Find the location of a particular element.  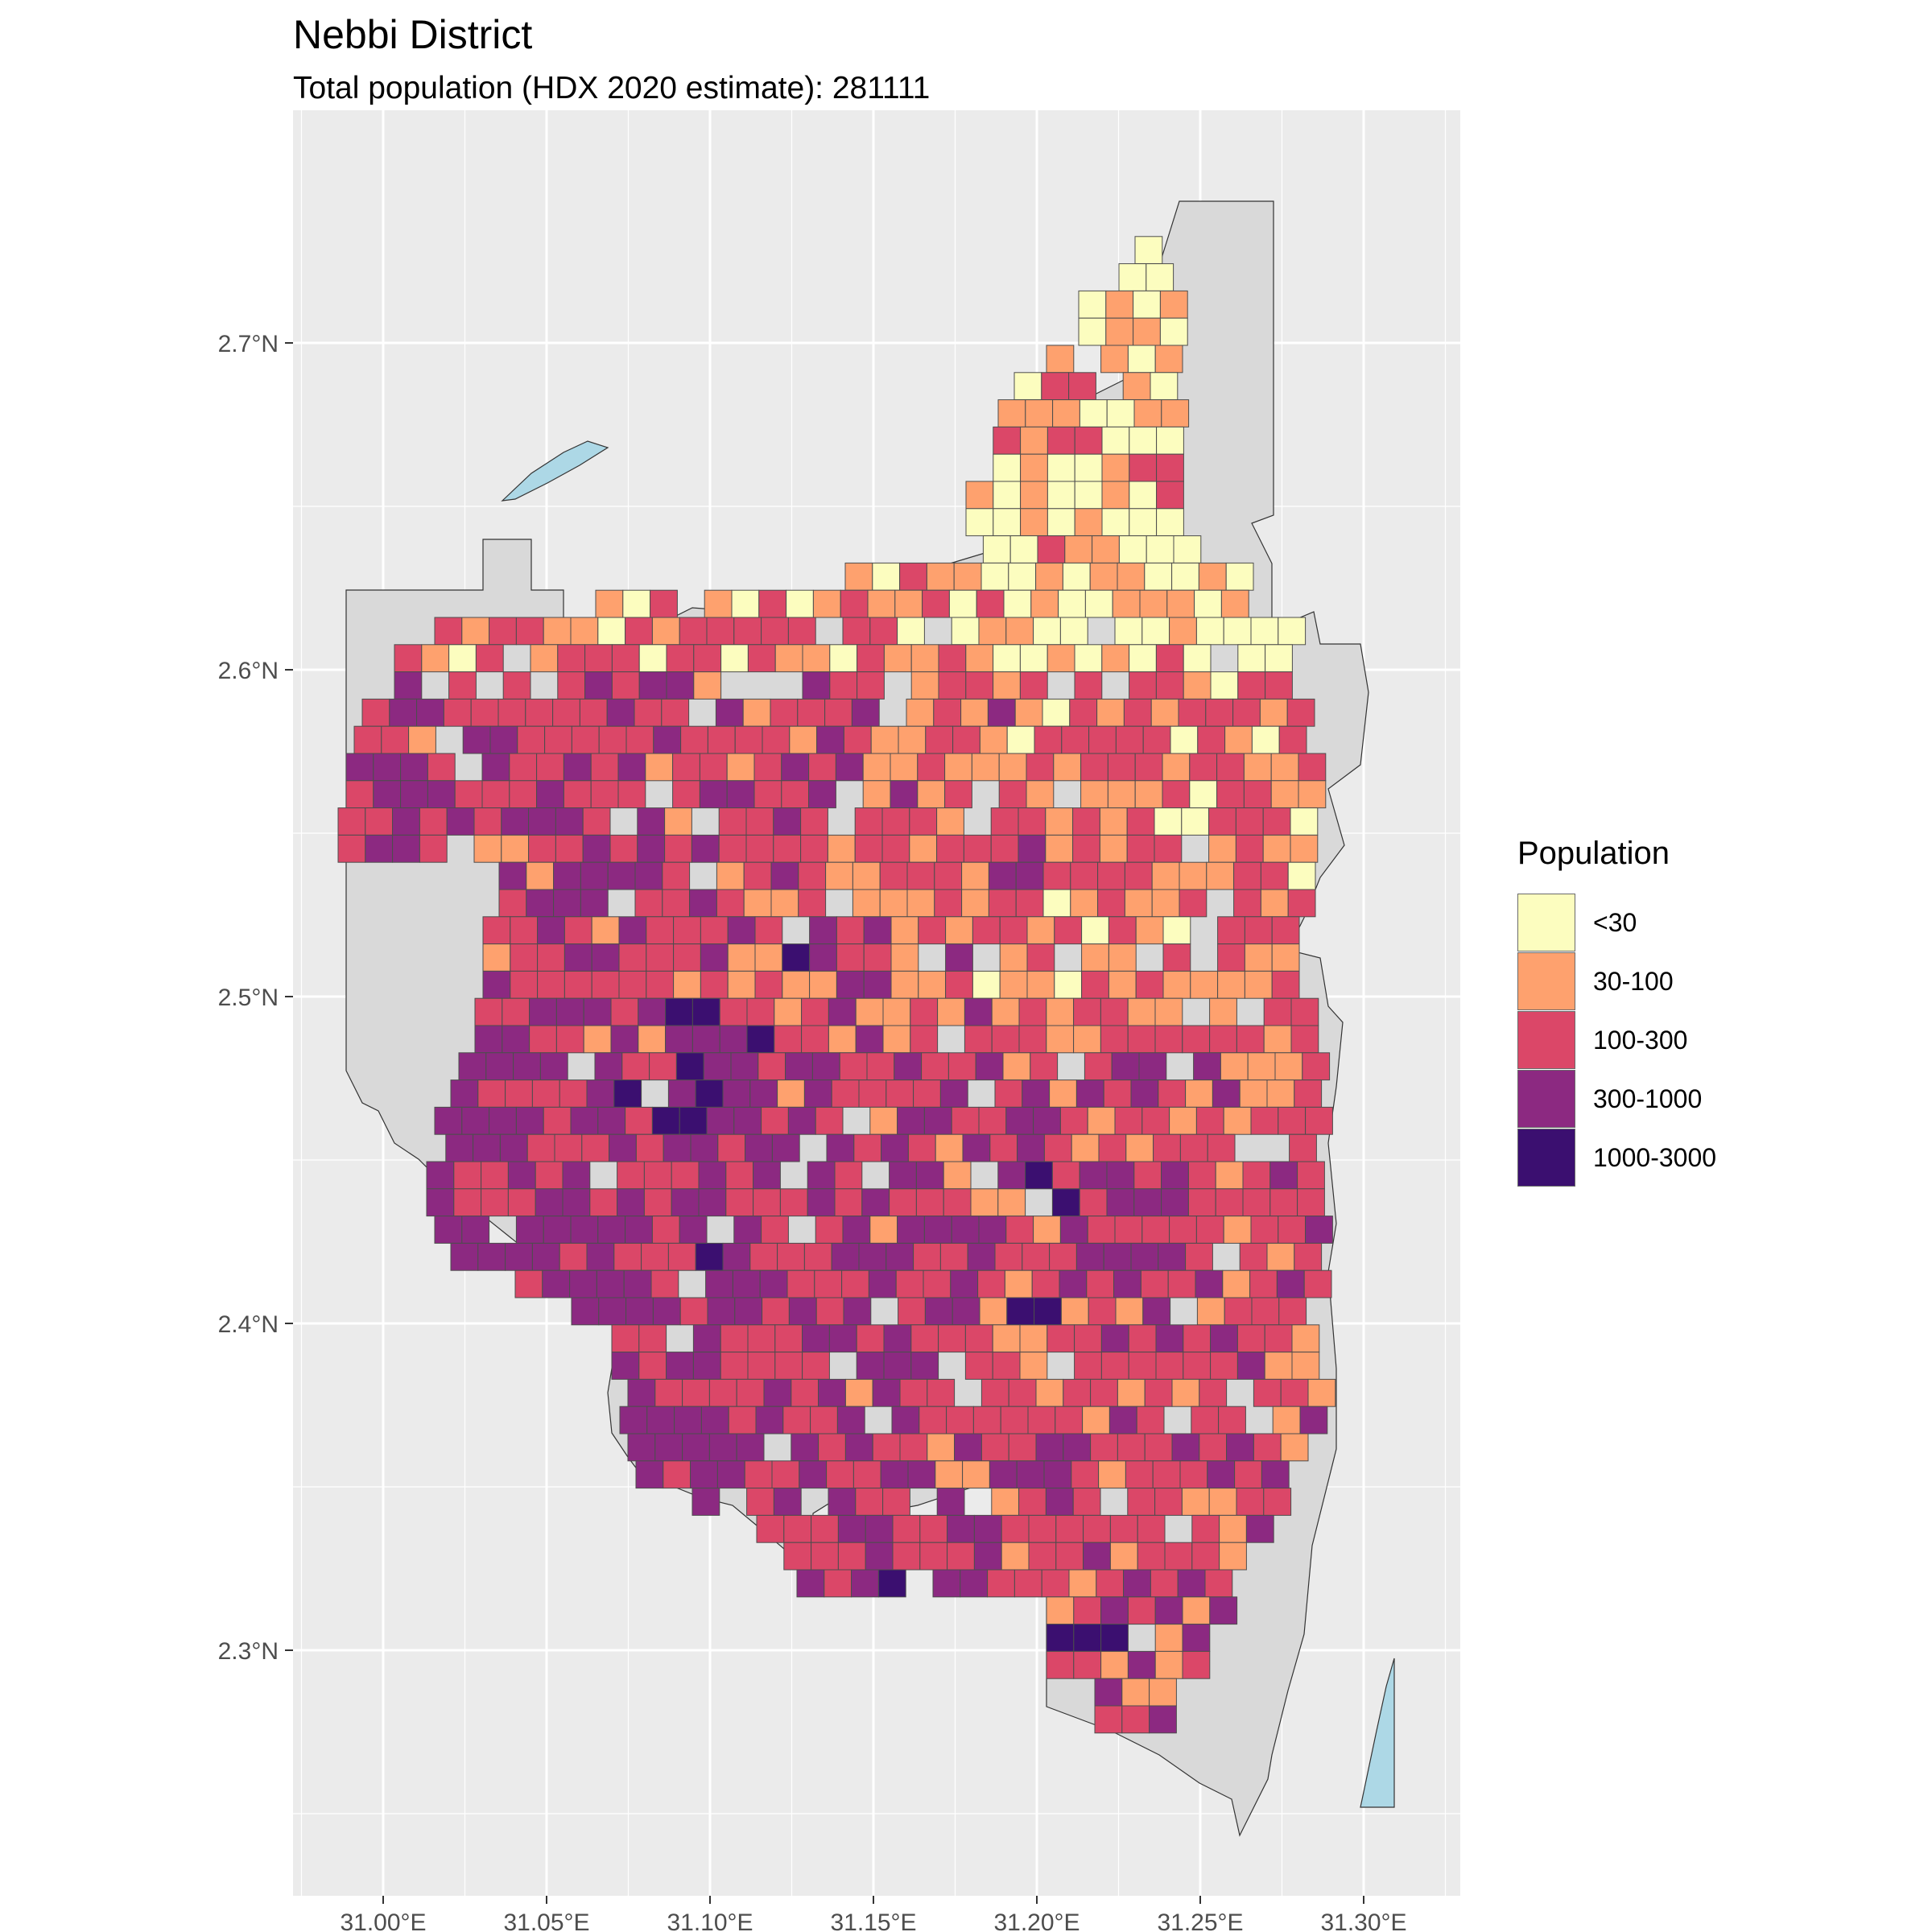

x-tick-label: 31.10°E is located at coordinates (710, 1920).